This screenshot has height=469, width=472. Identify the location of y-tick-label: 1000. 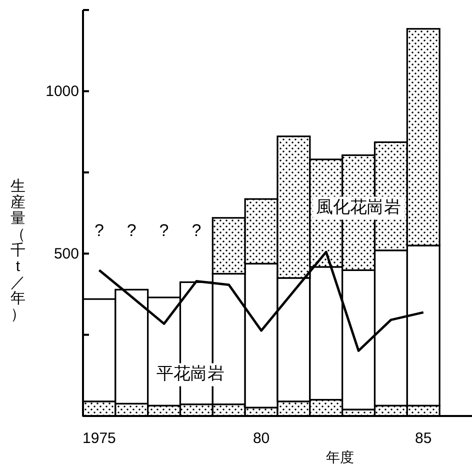
(62, 91).